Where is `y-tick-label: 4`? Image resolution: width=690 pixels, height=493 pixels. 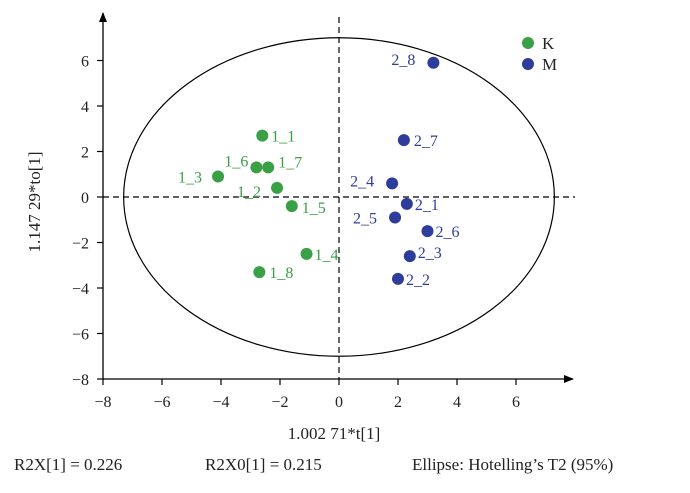
y-tick-label: 4 is located at coordinates (85, 107).